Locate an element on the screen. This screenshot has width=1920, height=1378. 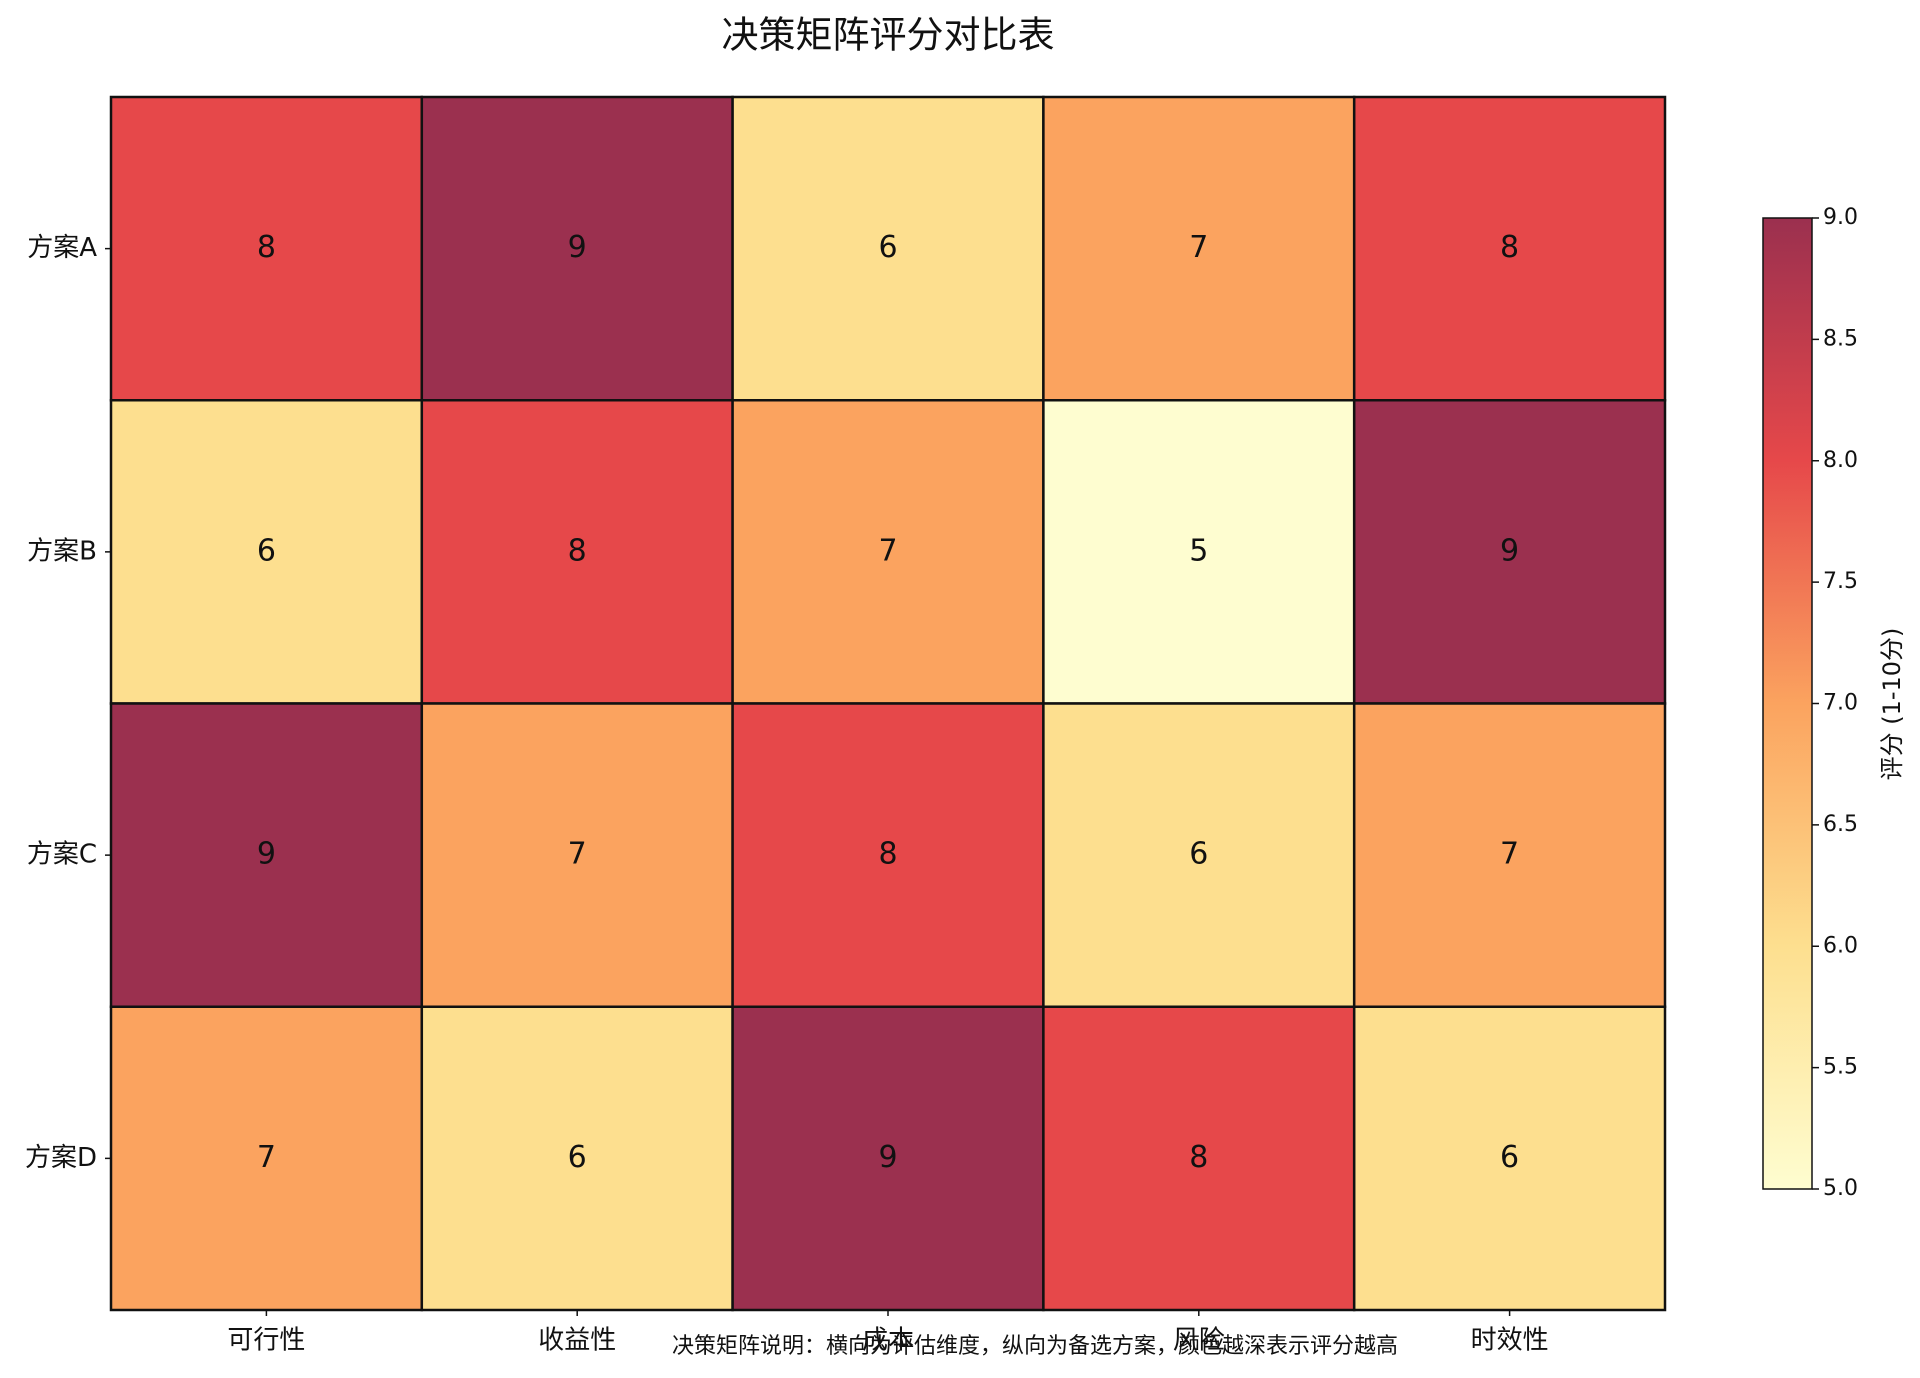
colorbar-tick-label: 7.0 is located at coordinates (1840, 703).